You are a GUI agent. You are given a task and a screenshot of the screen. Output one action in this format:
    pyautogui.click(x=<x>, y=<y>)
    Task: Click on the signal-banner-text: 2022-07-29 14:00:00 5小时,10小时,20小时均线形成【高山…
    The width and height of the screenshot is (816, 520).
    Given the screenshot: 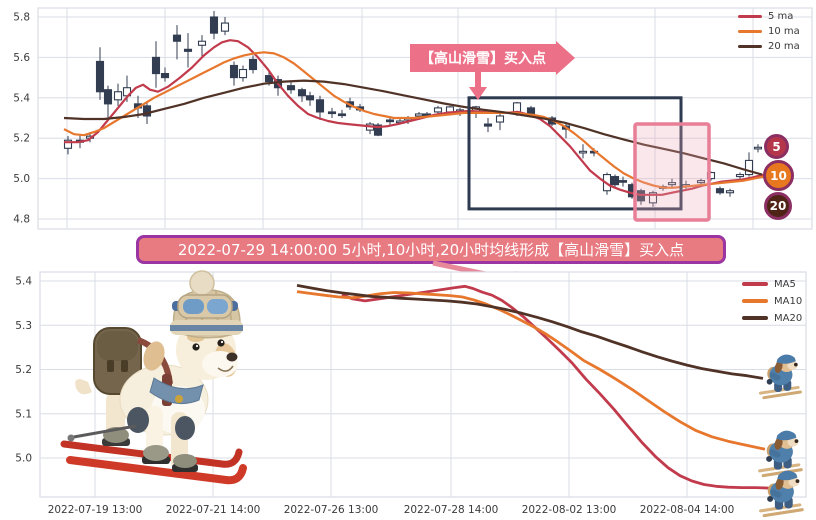 What is the action you would take?
    pyautogui.click(x=431, y=250)
    